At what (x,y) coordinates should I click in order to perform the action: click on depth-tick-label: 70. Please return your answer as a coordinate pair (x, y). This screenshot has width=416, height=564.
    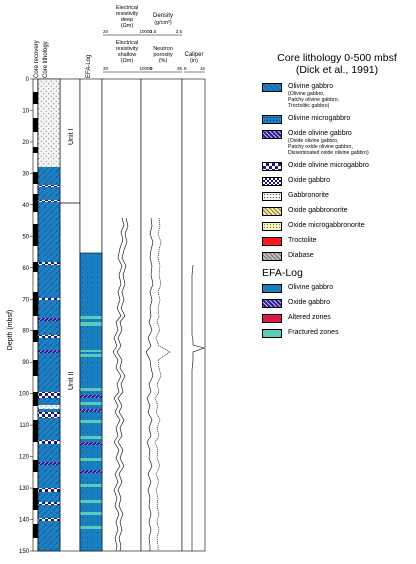
    Looking at the image, I should click on (25, 300).